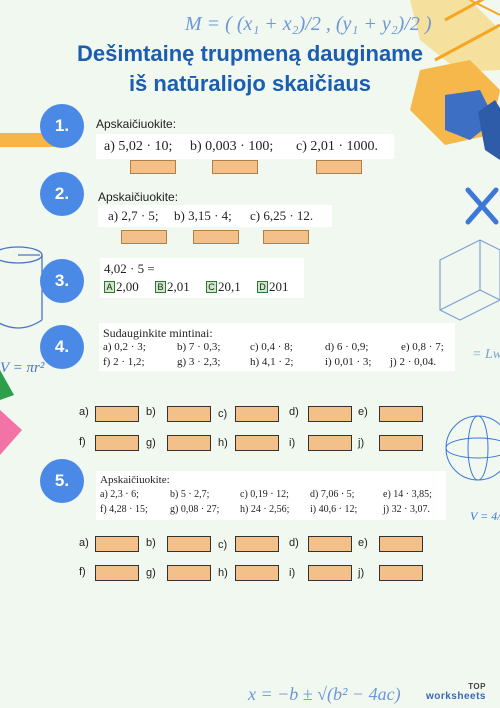 The height and width of the screenshot is (708, 500). I want to click on exercise-2-item-b: b) 3,15 · 4;, so click(203, 215).